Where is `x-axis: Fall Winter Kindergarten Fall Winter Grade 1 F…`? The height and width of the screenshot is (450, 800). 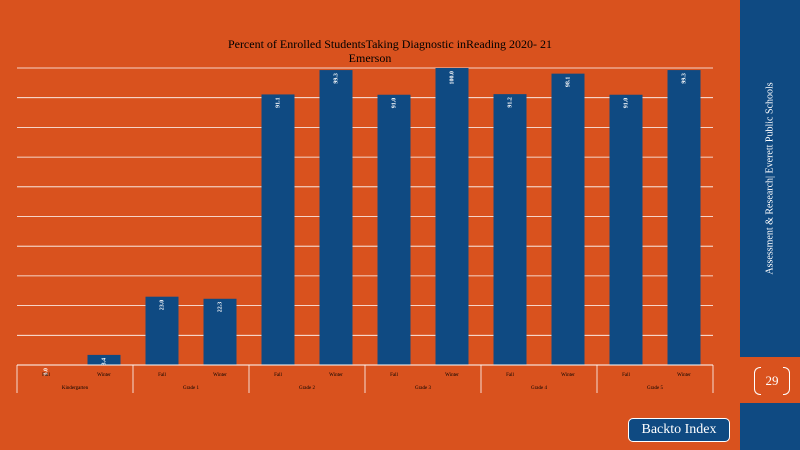 x-axis: Fall Winter Kindergarten Fall Winter Grade 1 F… is located at coordinates (365, 378).